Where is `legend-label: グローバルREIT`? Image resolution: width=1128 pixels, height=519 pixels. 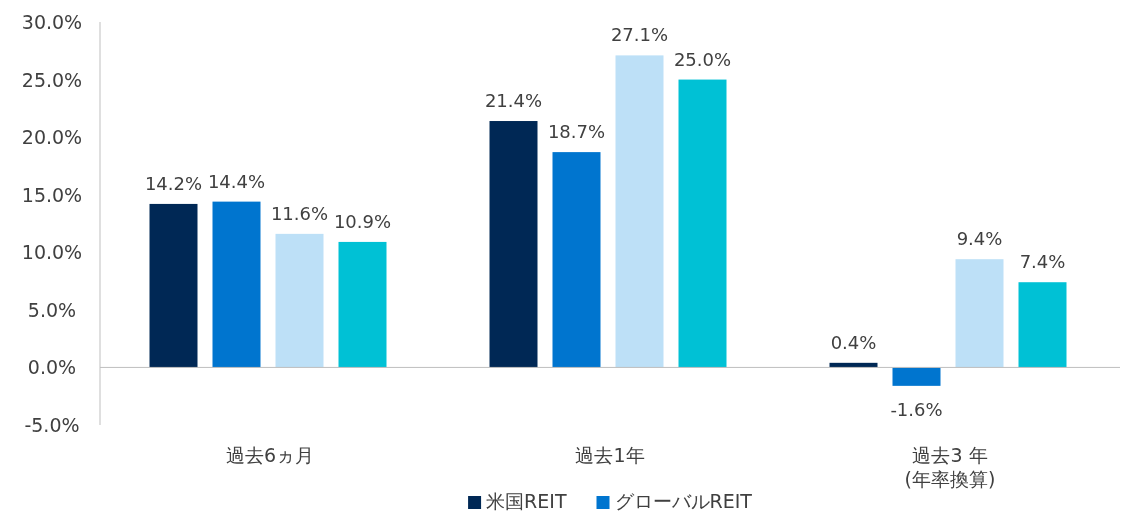
legend-label: グローバルREIT is located at coordinates (683, 501).